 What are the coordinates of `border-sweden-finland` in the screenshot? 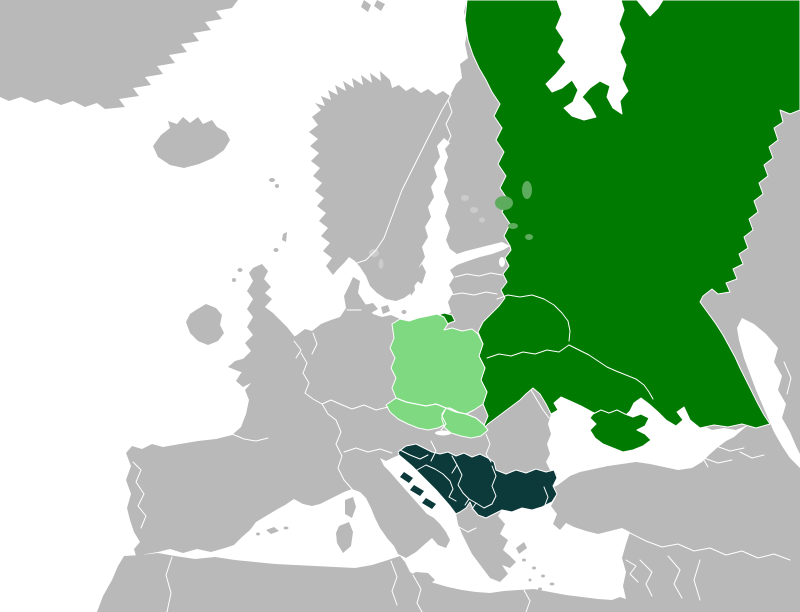 It's located at (448, 124).